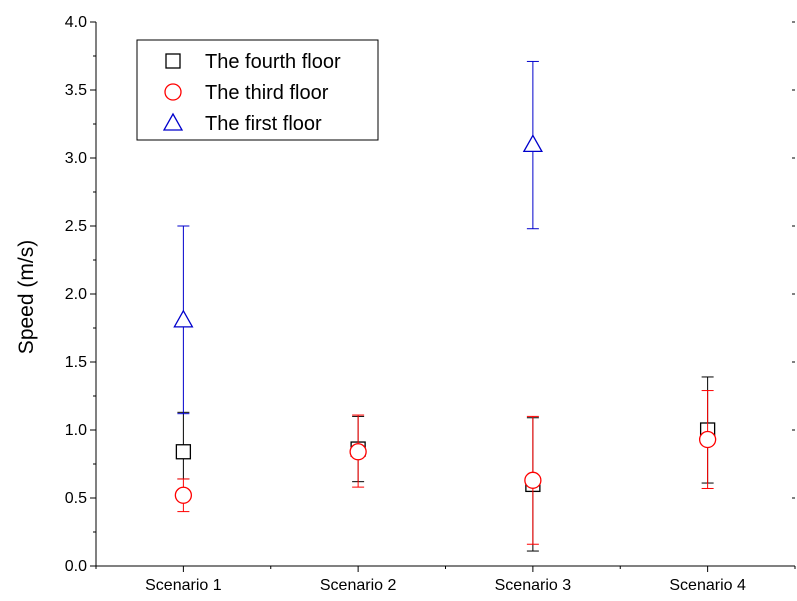  Describe the element at coordinates (267, 93) in the screenshot. I see `legend-label: The third floor` at that location.